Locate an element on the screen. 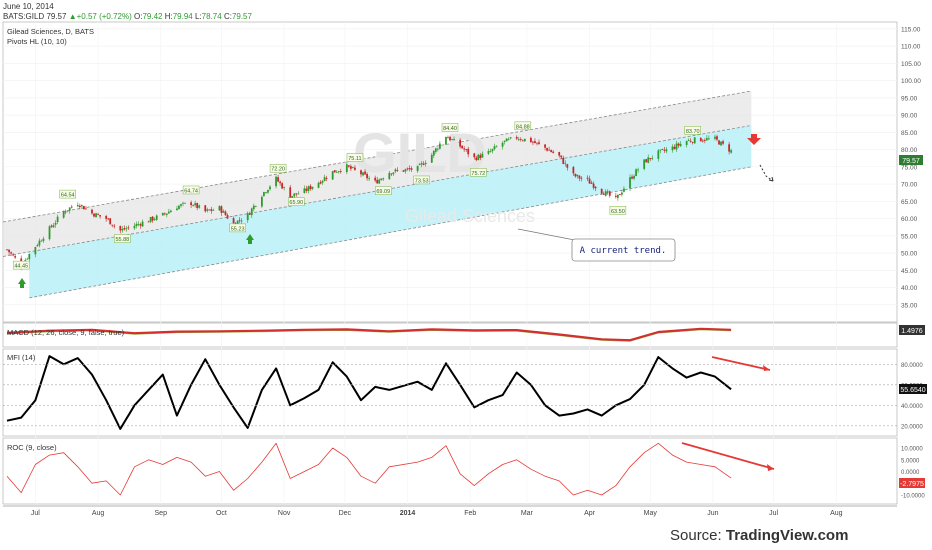  header-symbol: BATS:GILD is located at coordinates (24, 16).